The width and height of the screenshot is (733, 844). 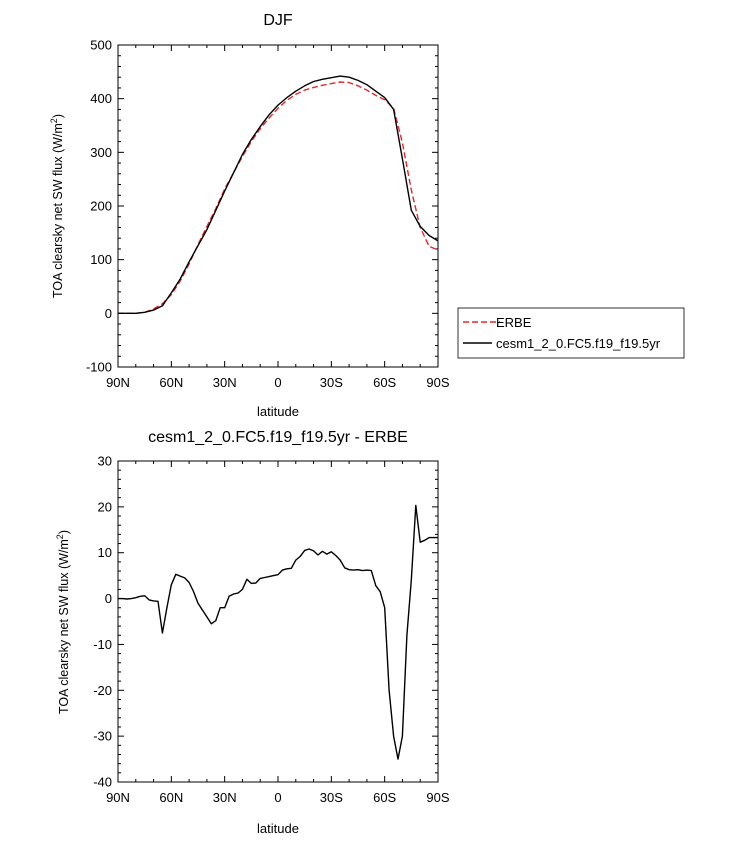 What do you see at coordinates (101, 259) in the screenshot?
I see `top-y-tick-label: 100` at bounding box center [101, 259].